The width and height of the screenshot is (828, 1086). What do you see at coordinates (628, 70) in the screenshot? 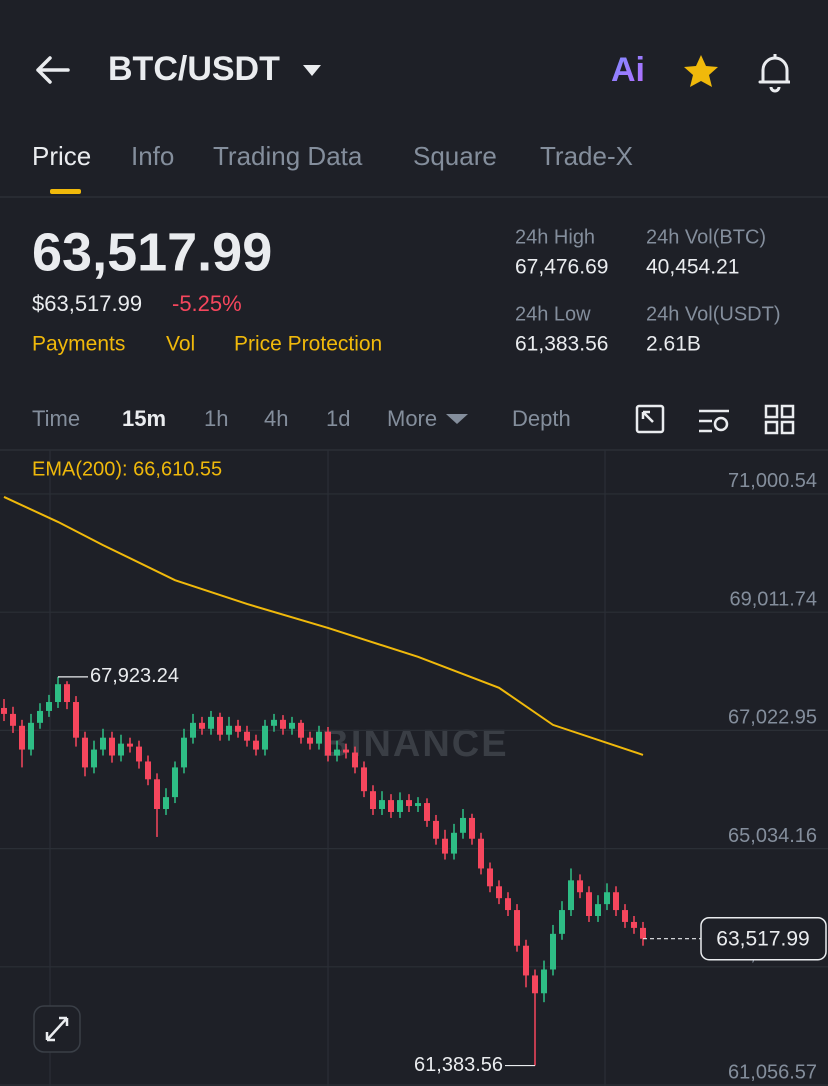
I see `ai-button: Ai` at bounding box center [628, 70].